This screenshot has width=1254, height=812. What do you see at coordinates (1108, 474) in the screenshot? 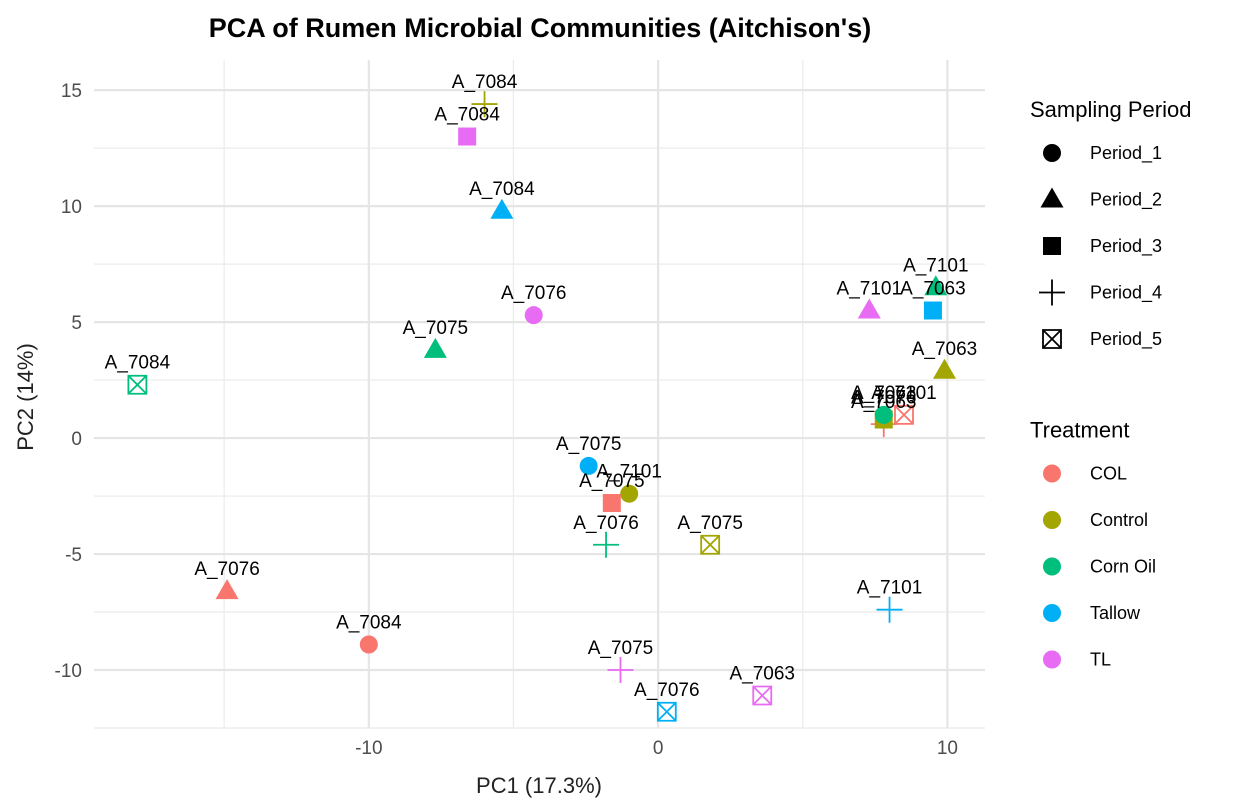
I see `legend-item-label: COL` at bounding box center [1108, 474].